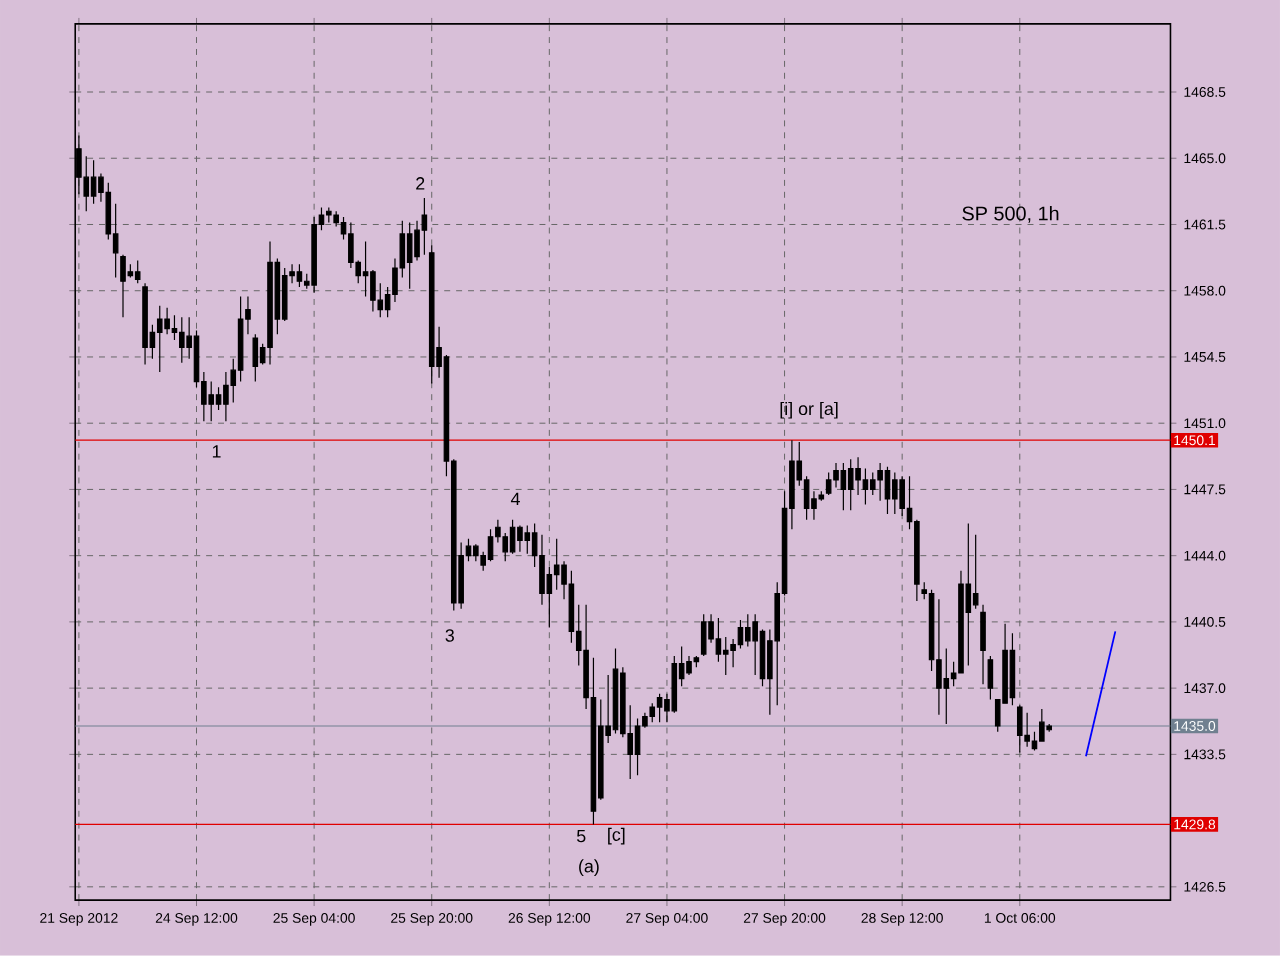  I want to click on annotation: 1, so click(216, 451).